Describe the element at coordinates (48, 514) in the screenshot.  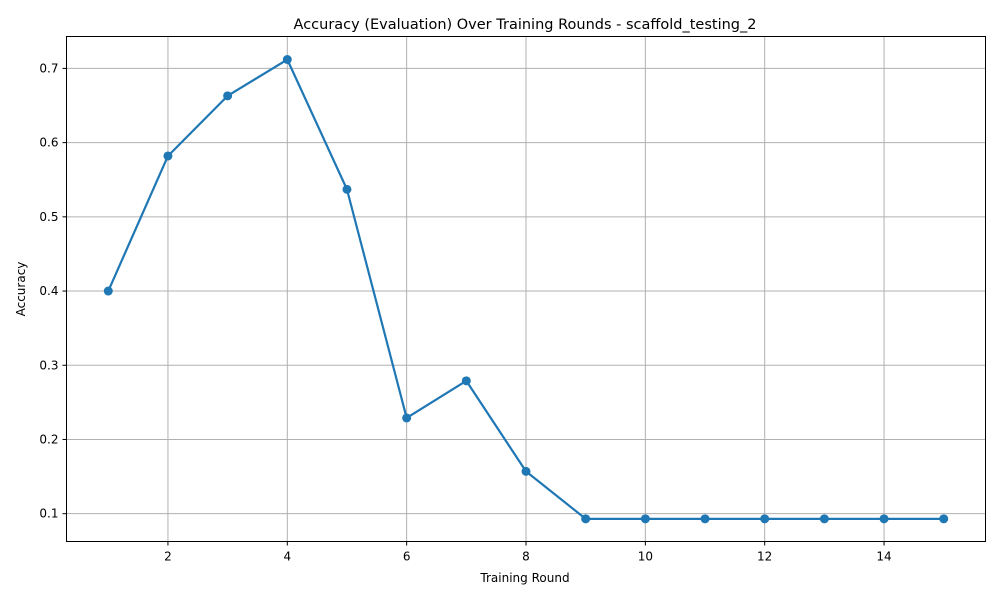
I see `y-tick-label: 0.1` at that location.